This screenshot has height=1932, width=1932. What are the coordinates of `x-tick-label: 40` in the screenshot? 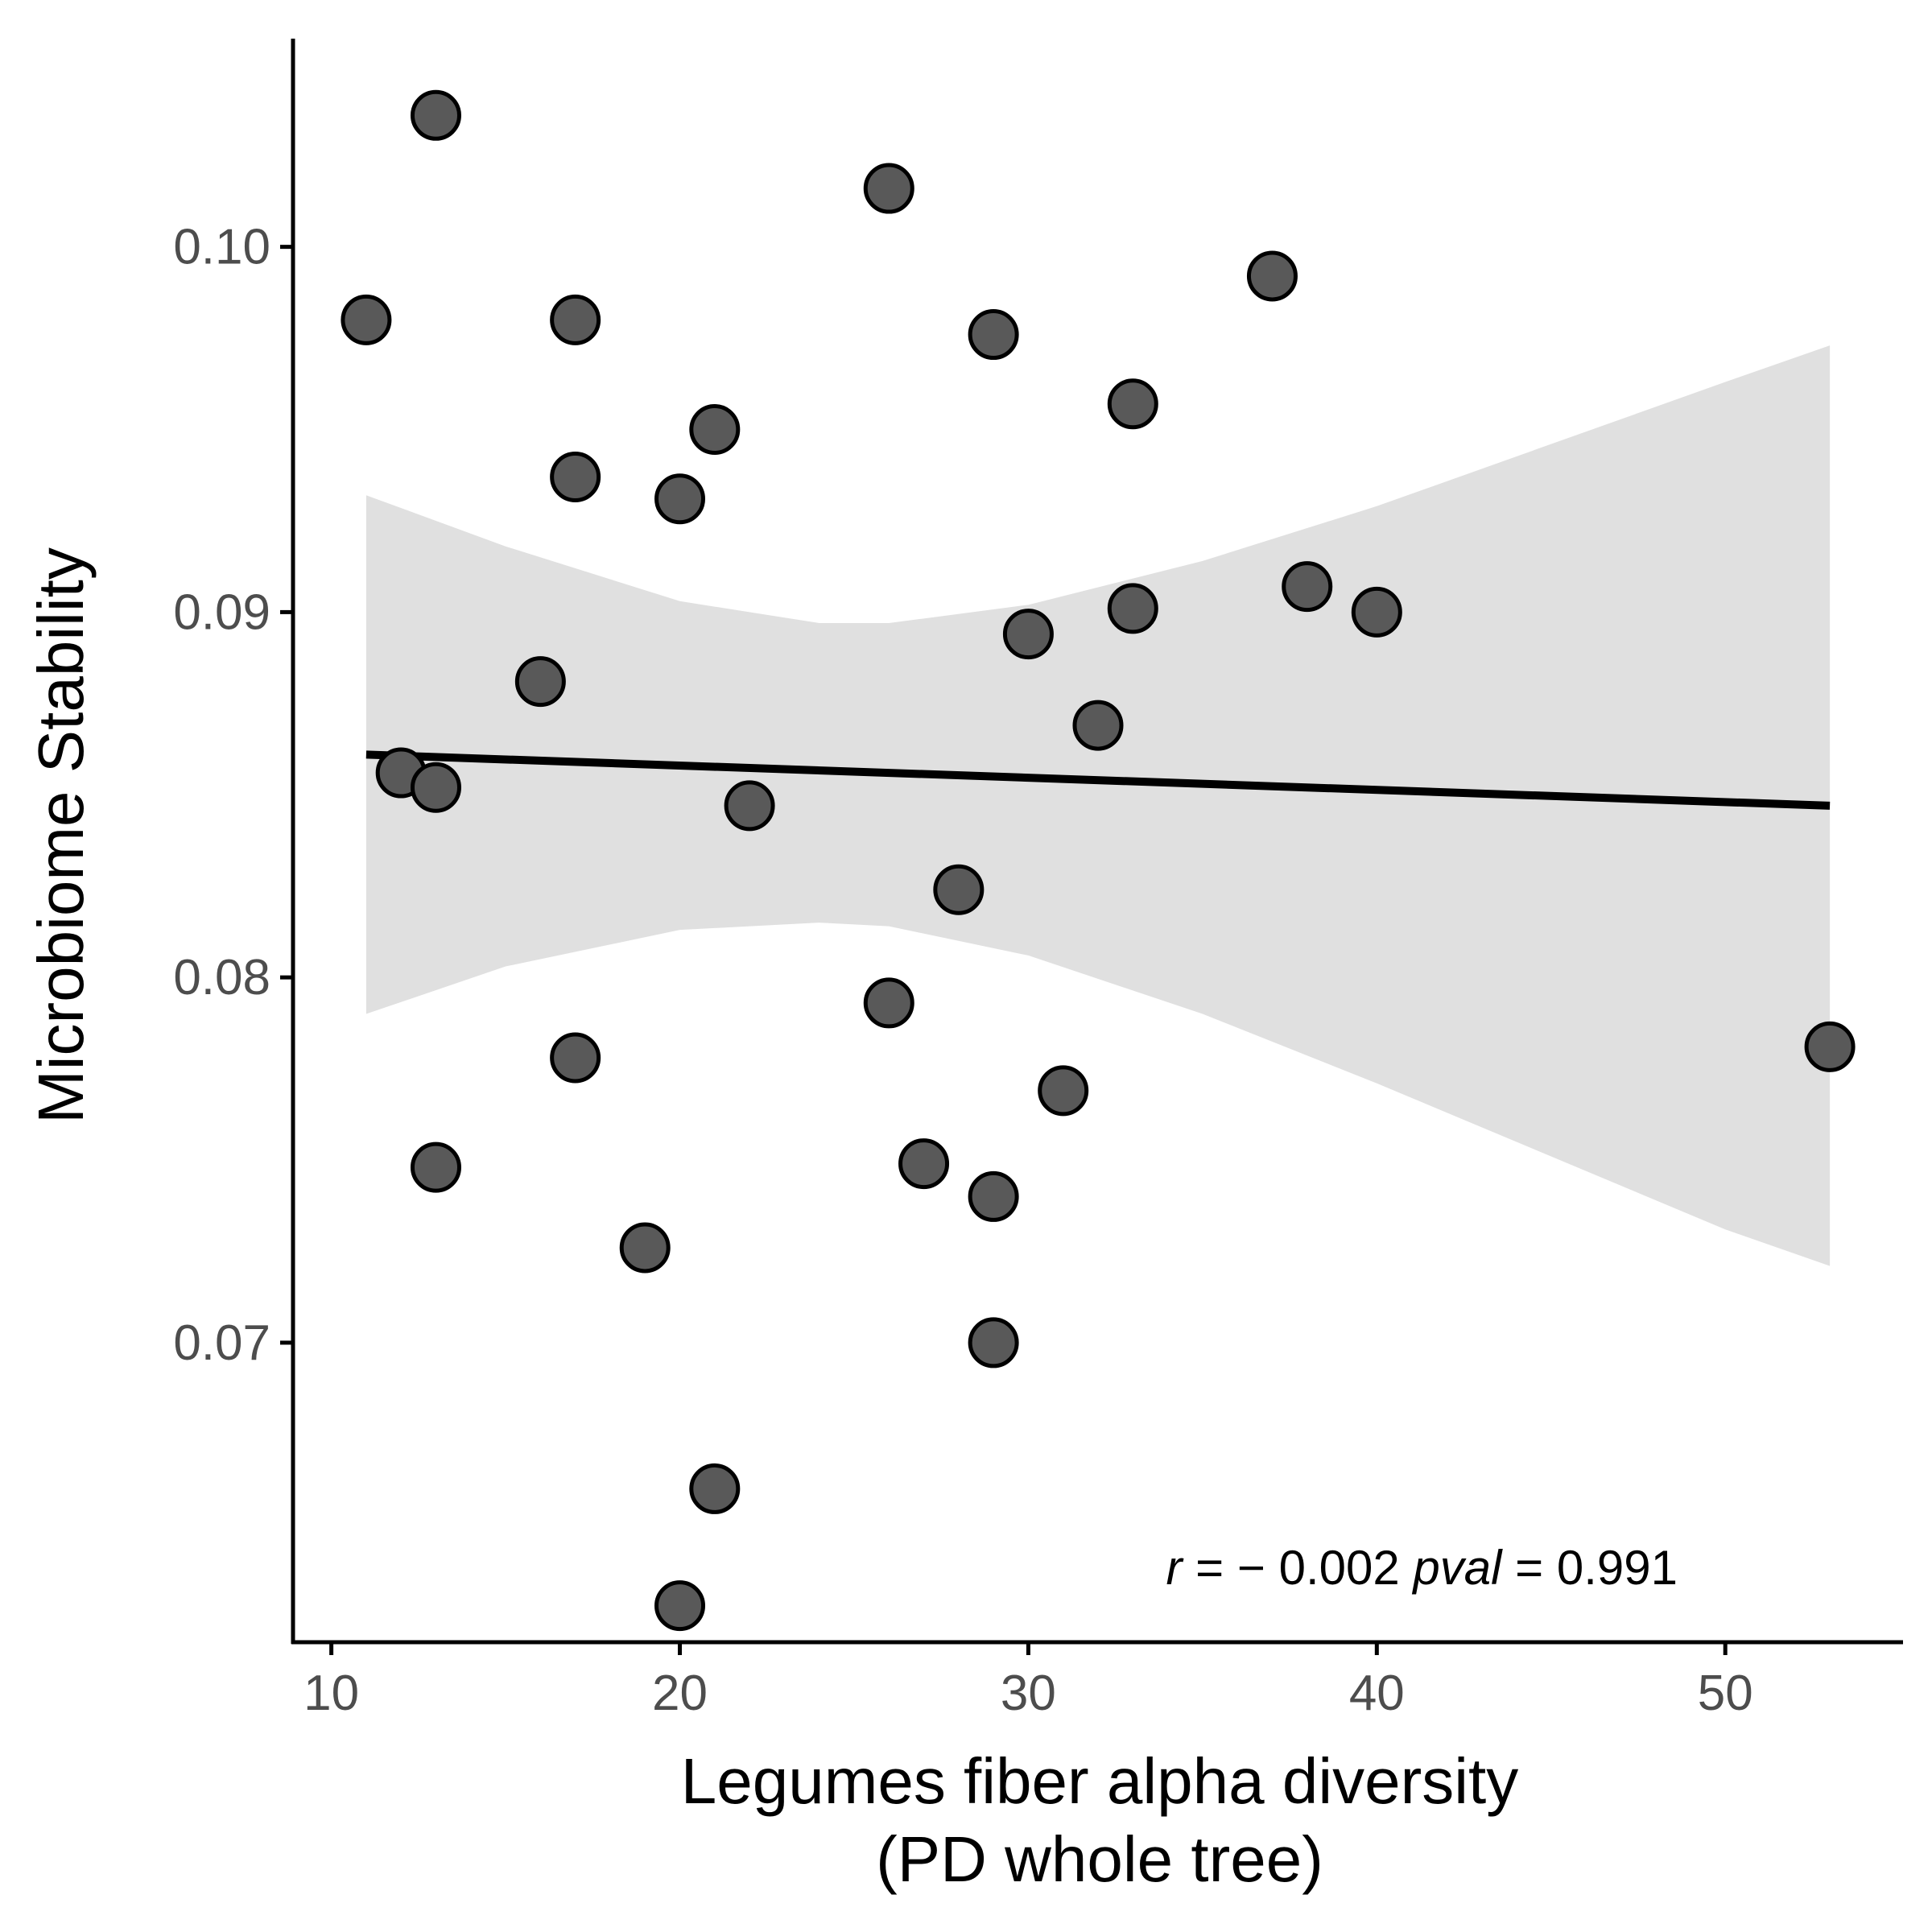 It's located at (1377, 1693).